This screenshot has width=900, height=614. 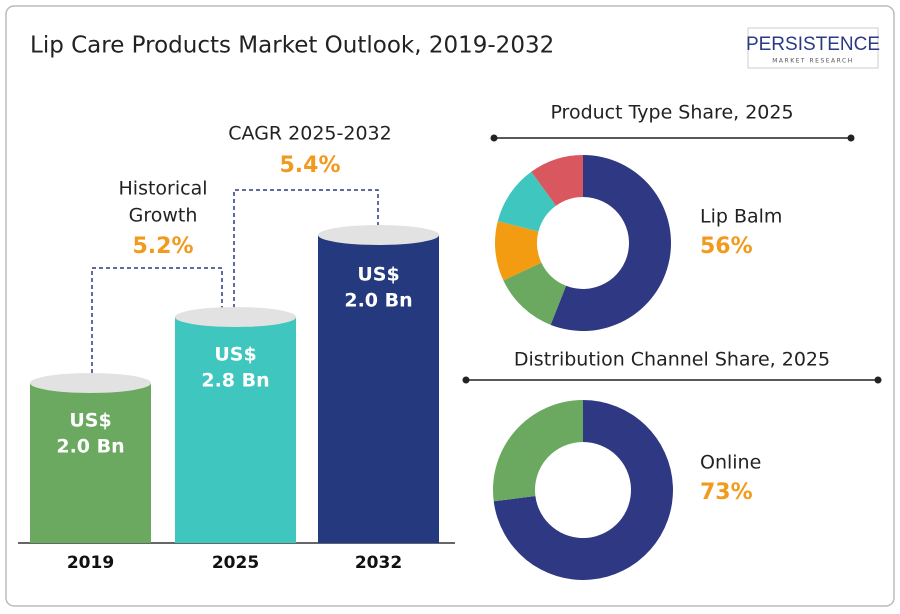 I want to click on annotation: Growth, so click(x=163, y=216).